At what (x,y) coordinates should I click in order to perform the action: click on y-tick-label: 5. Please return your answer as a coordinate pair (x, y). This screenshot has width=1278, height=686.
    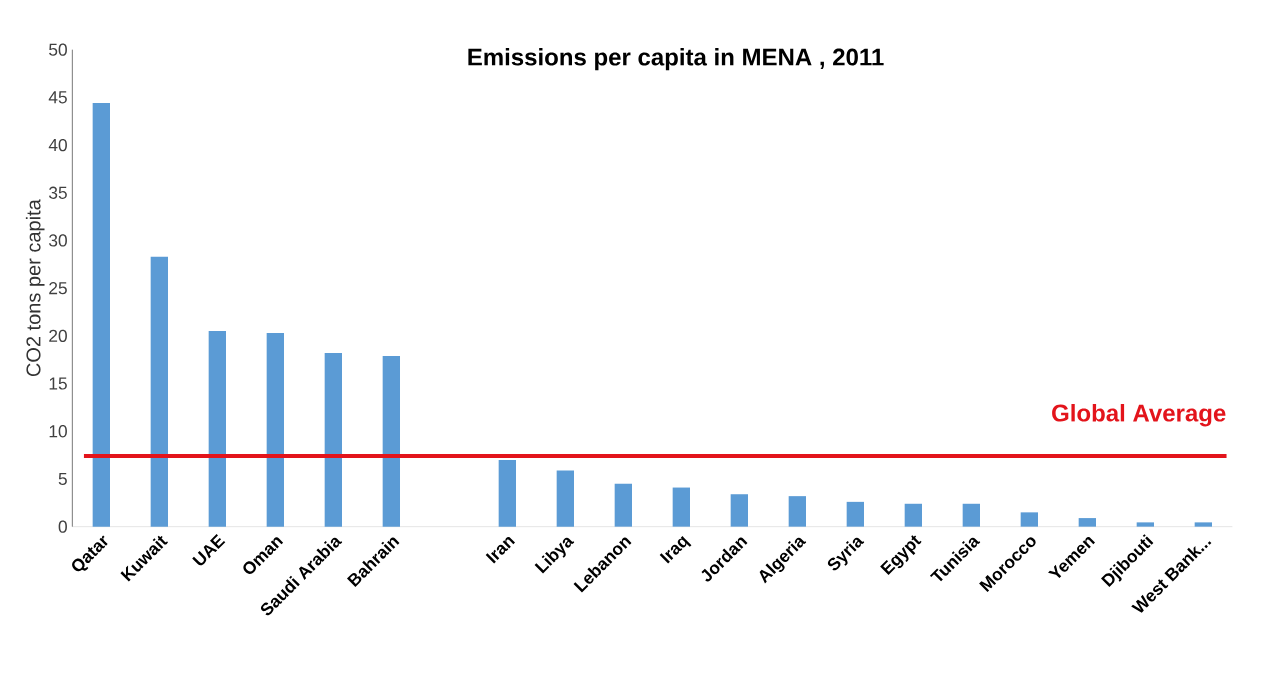
    Looking at the image, I should click on (62, 479).